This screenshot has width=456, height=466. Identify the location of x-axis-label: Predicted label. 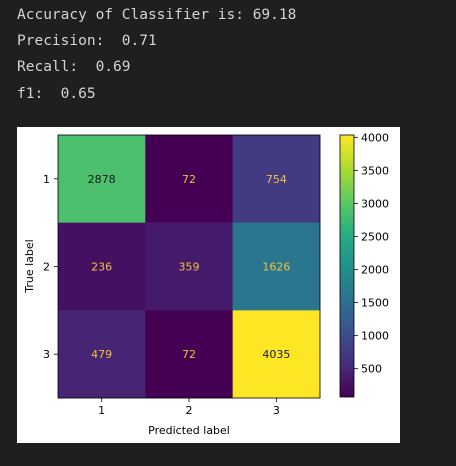
(189, 430).